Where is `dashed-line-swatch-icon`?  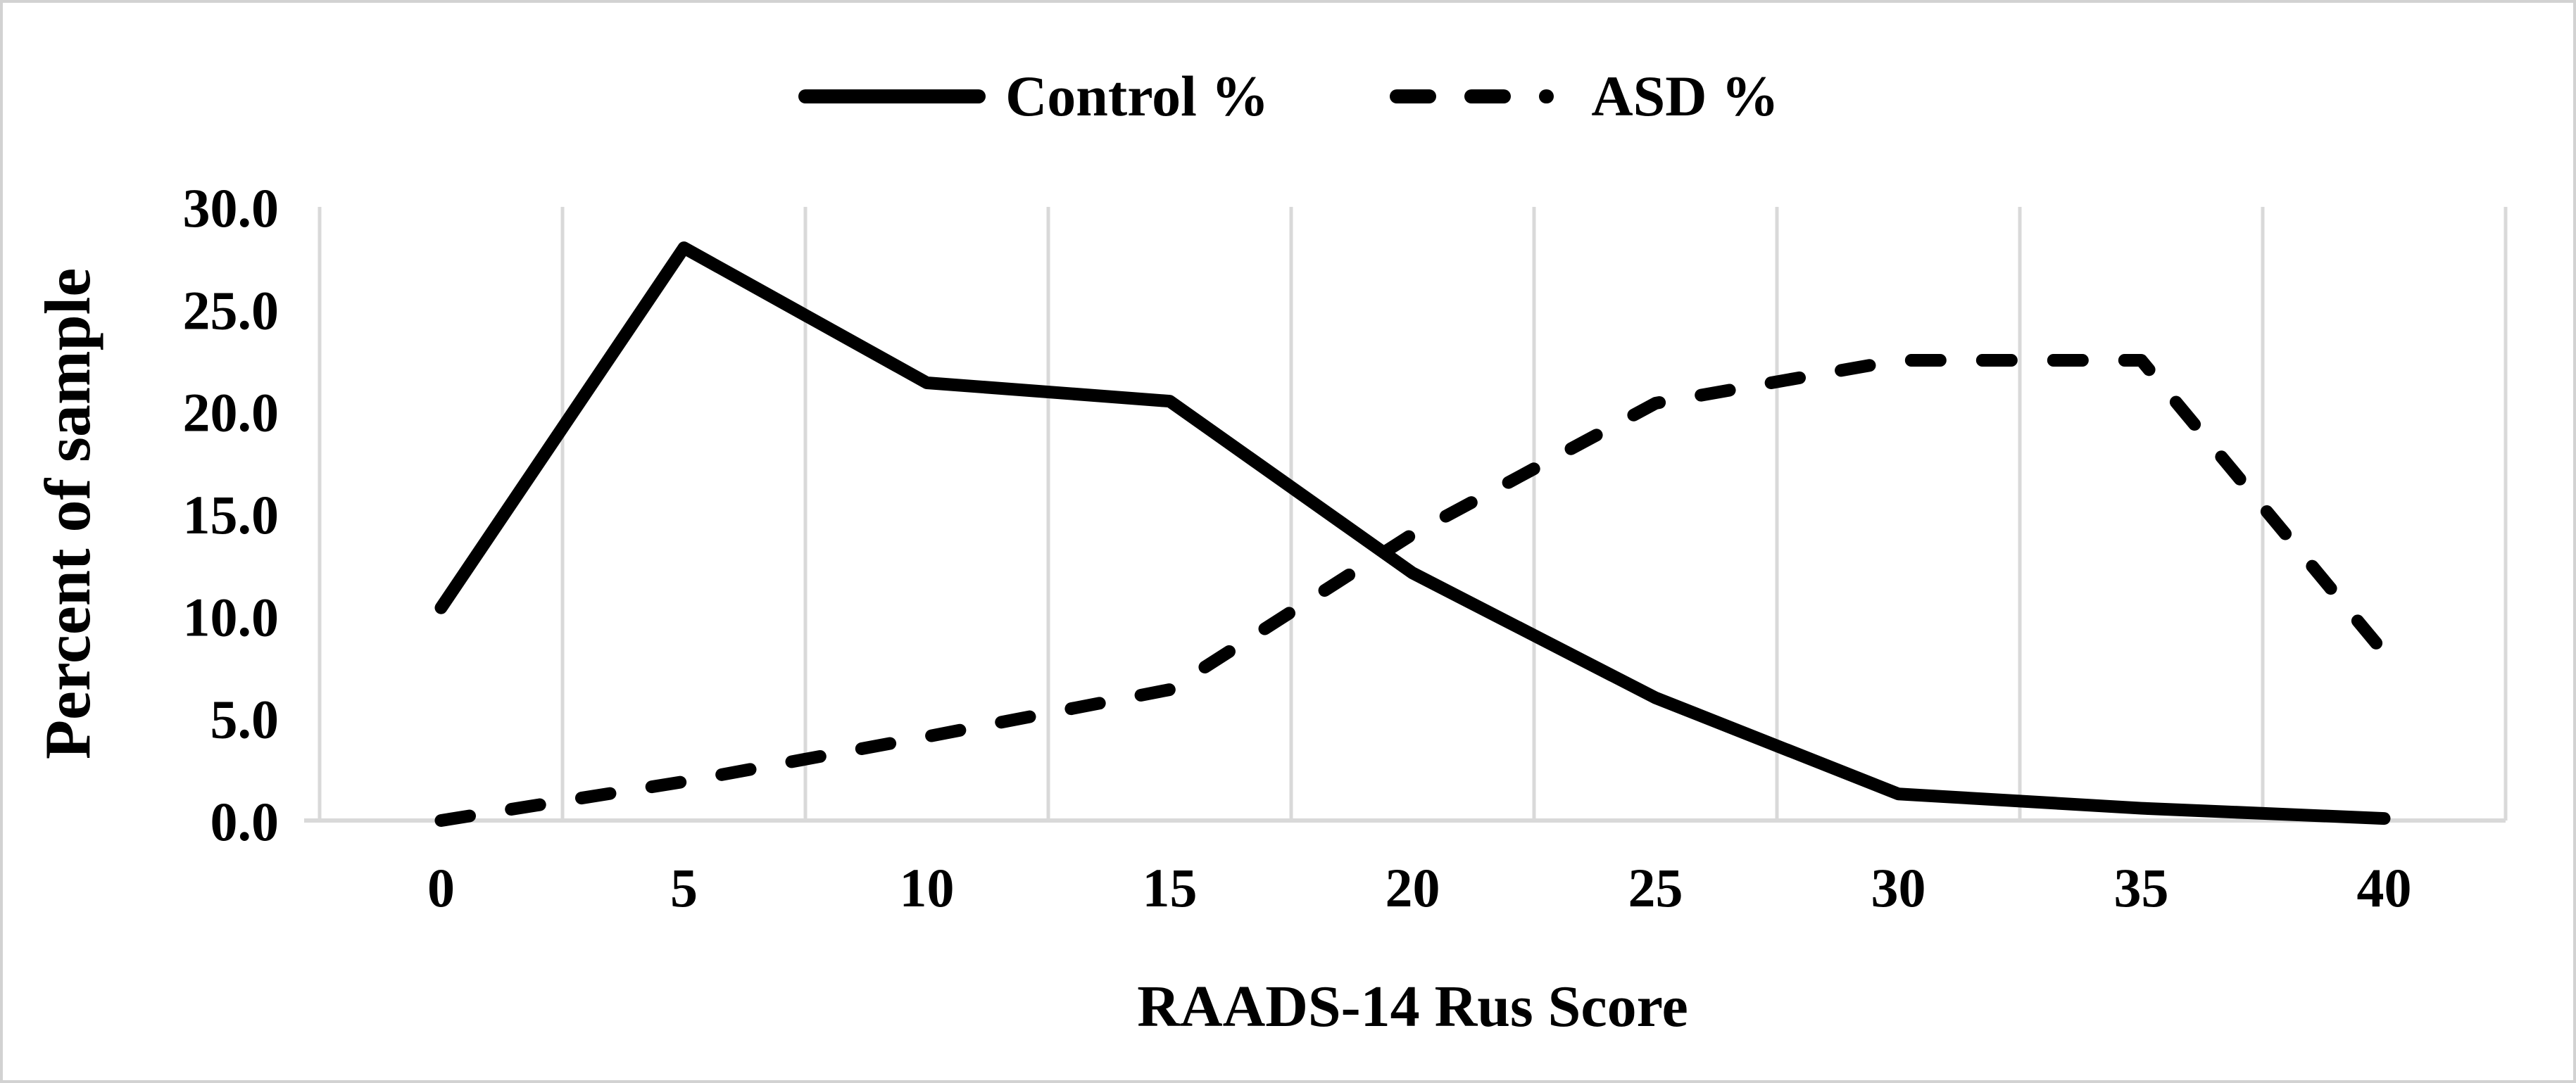 dashed-line-swatch-icon is located at coordinates (1481, 96).